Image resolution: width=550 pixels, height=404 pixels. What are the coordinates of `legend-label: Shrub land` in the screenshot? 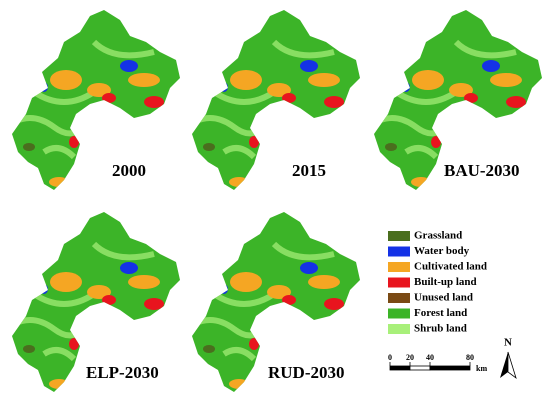 It's located at (440, 329).